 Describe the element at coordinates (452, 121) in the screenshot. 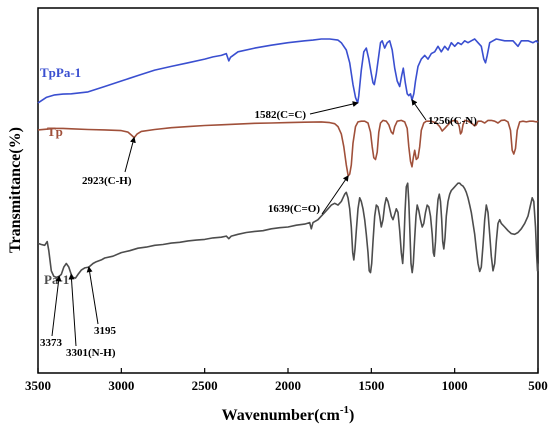

I see `annotation-label: 1256(C-N)` at that location.